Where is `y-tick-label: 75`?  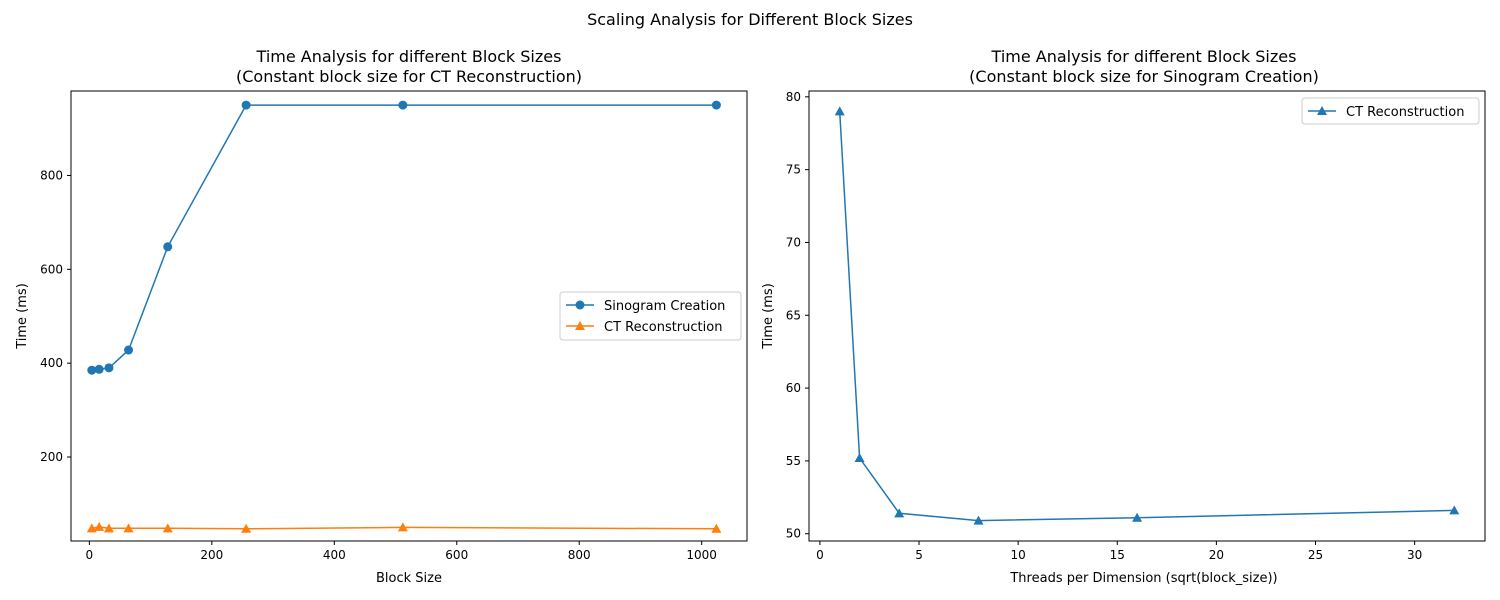 y-tick-label: 75 is located at coordinates (793, 170).